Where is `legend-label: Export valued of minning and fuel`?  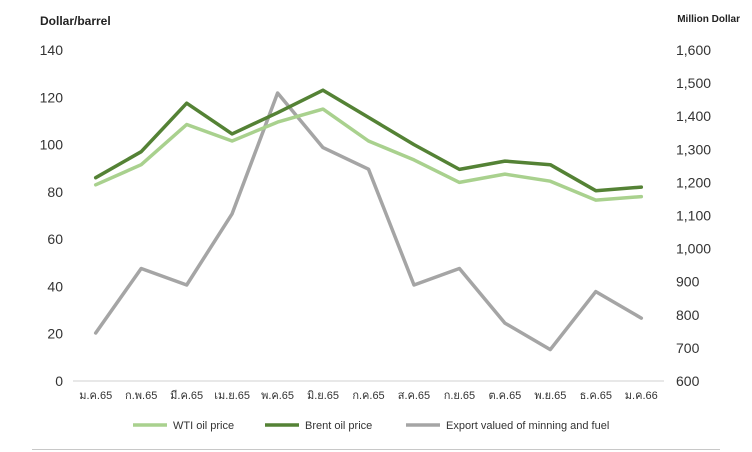
legend-label: Export valued of minning and fuel is located at coordinates (527, 426).